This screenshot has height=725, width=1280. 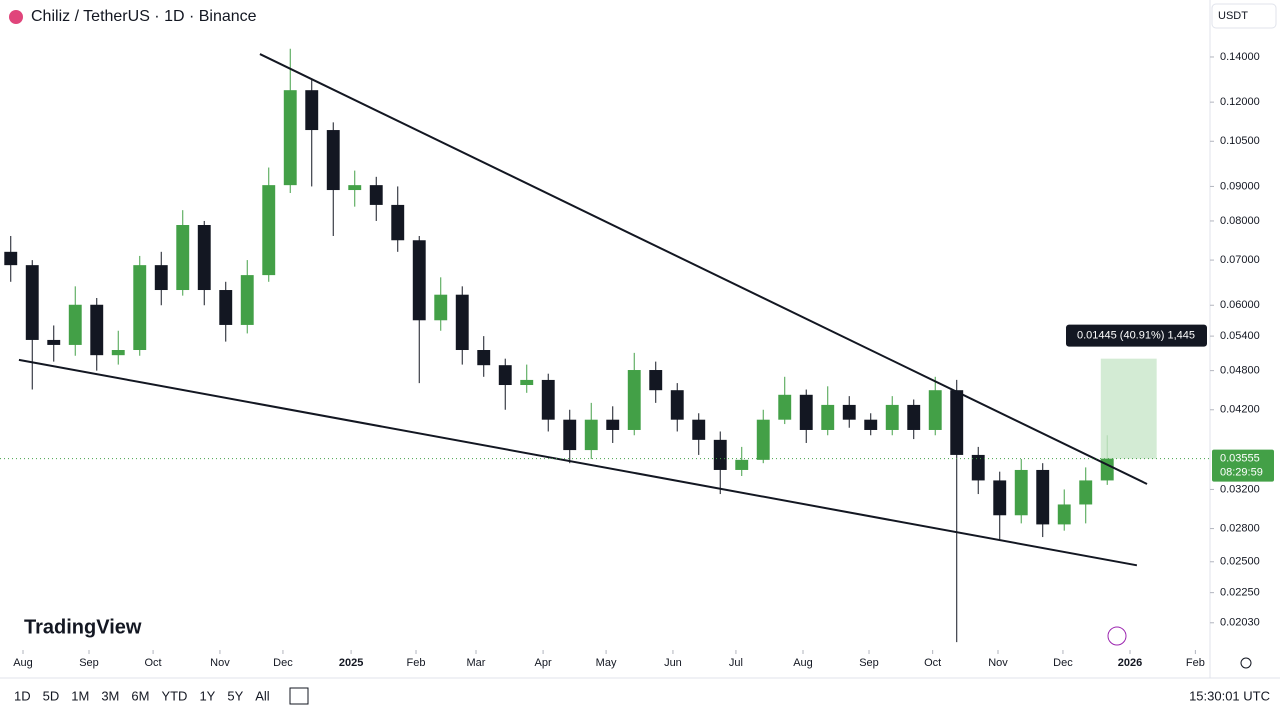 I want to click on y-tick-label: 0.04800, so click(x=1240, y=371).